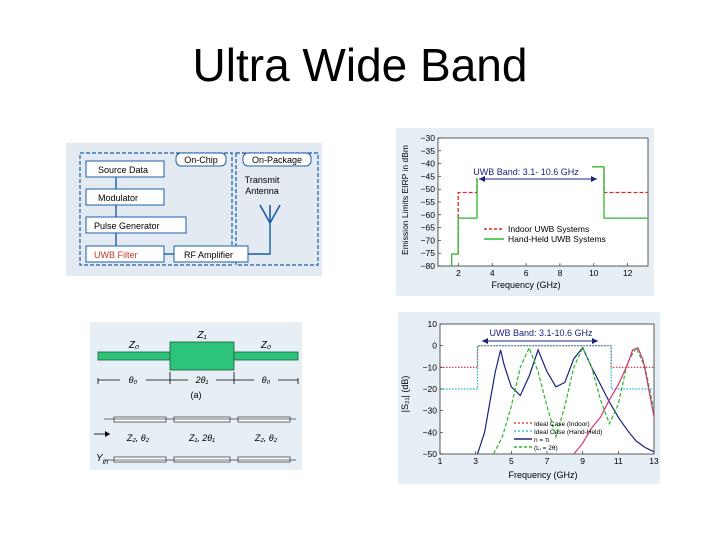  Describe the element at coordinates (201, 335) in the screenshot. I see `z1-label: Z₁` at that location.